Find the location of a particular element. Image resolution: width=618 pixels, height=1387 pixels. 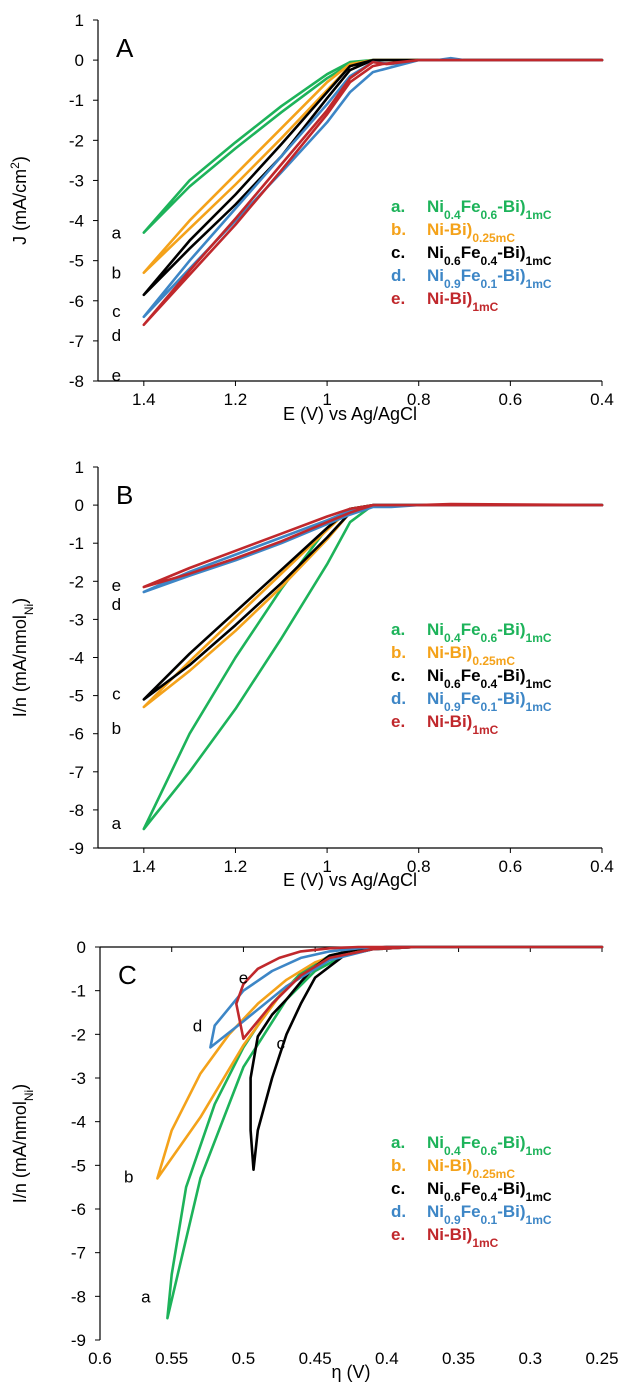

chart_data.0.ylabel_parts-part: J (mA/cm is located at coordinates (20, 207).